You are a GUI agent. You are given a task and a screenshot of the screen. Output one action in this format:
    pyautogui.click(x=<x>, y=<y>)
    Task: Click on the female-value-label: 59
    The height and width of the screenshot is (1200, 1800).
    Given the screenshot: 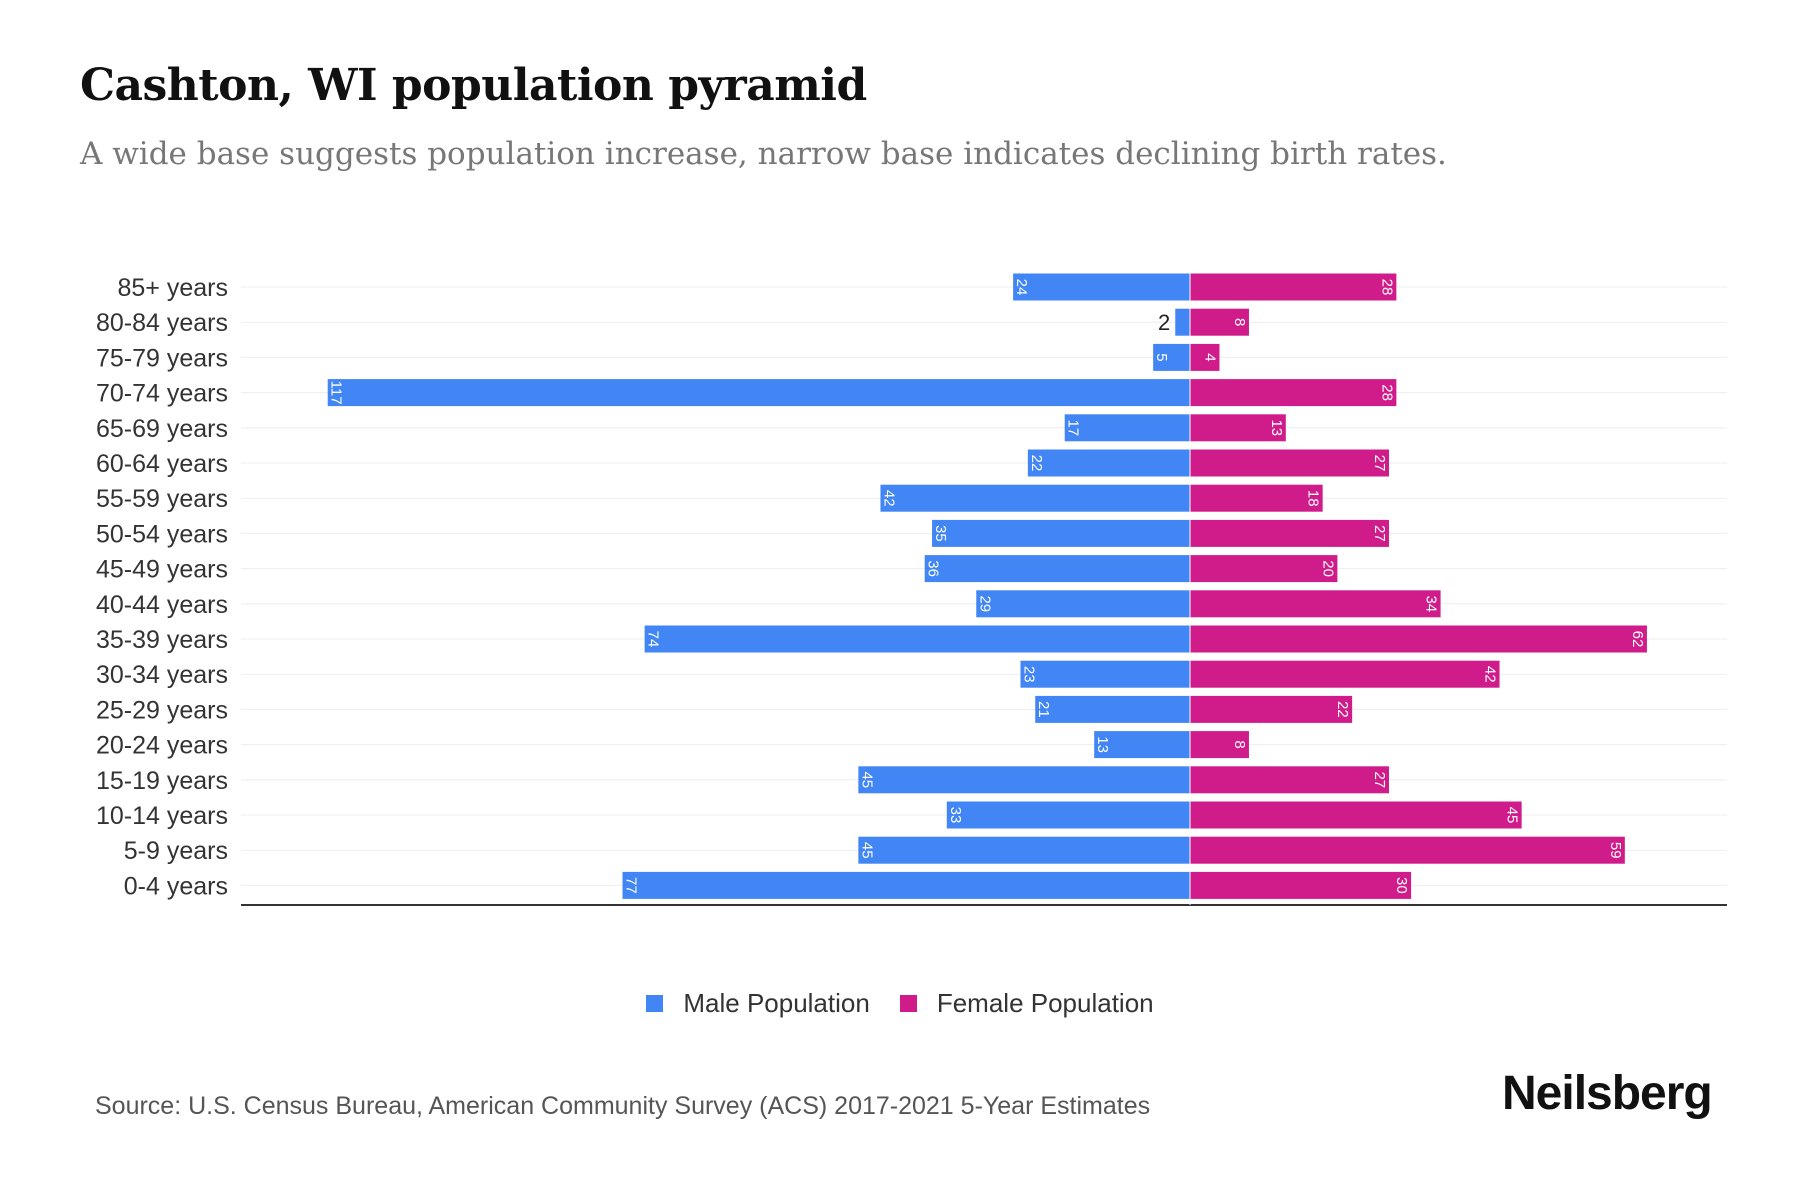 What is the action you would take?
    pyautogui.click(x=1615, y=850)
    